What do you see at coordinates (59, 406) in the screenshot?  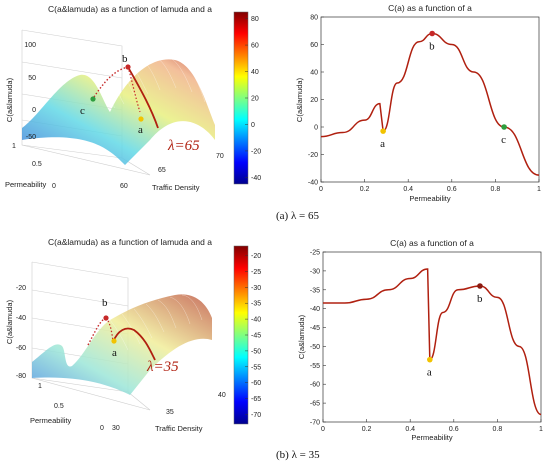 I see `x-tick: 0.5` at bounding box center [59, 406].